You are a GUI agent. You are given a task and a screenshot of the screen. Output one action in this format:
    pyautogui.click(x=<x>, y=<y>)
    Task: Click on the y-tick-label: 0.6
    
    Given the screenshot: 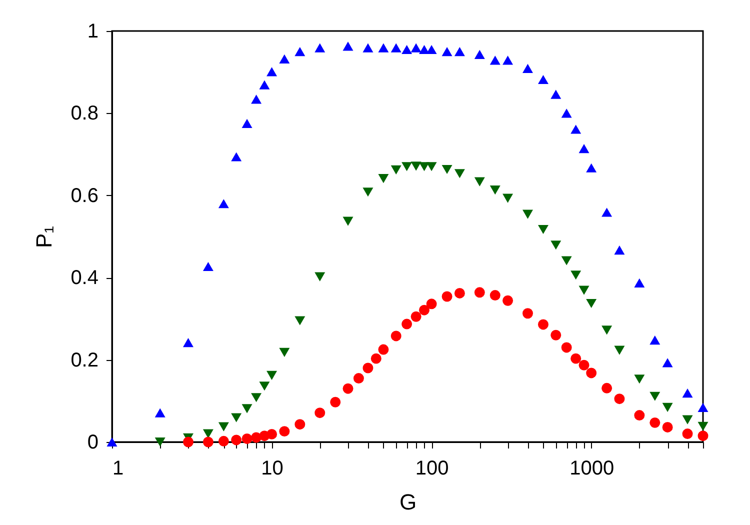 What is the action you would take?
    pyautogui.click(x=84, y=195)
    